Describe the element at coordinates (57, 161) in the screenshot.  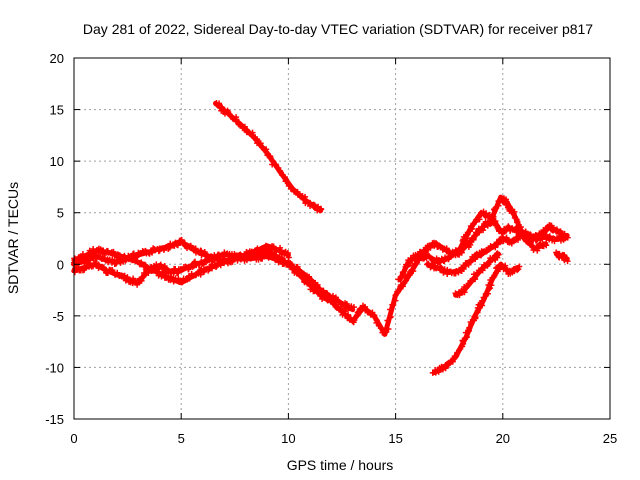
I see `y-tick-label: 10` at that location.